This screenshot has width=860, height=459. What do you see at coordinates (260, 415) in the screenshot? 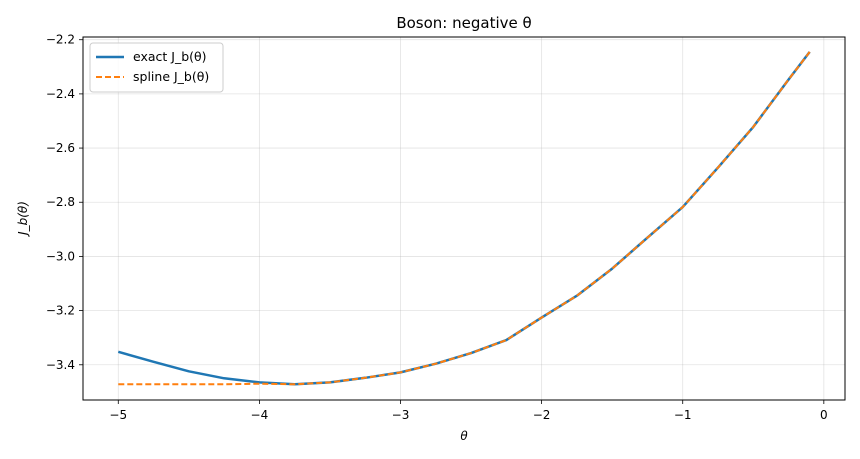
I see `x-tick-label: −4` at bounding box center [260, 415].